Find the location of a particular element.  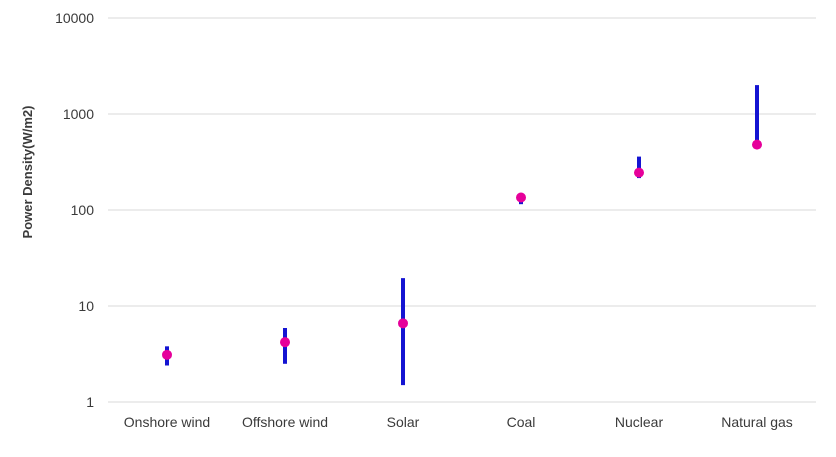

x-tick-label: Onshore wind is located at coordinates (167, 422).